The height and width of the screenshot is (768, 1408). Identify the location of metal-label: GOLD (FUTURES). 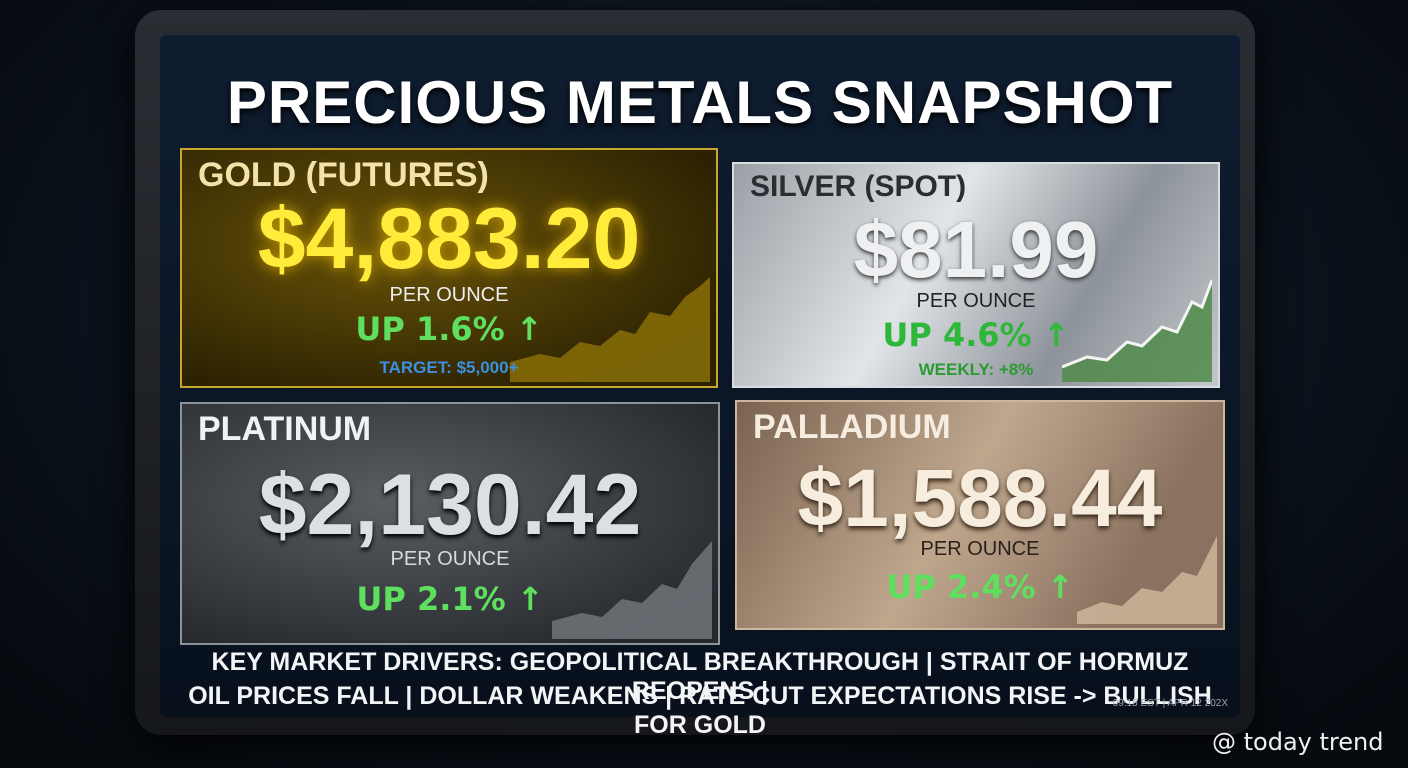
(343, 175).